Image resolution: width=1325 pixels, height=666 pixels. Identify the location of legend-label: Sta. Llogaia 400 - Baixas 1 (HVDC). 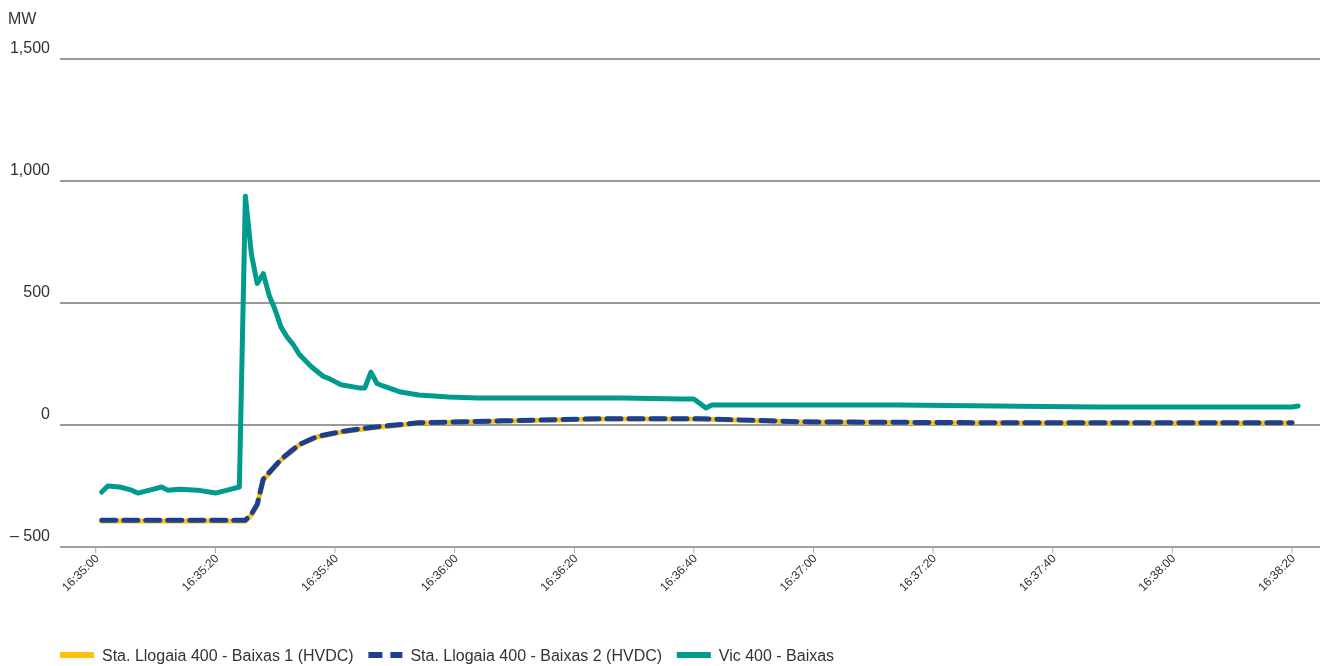
(228, 655).